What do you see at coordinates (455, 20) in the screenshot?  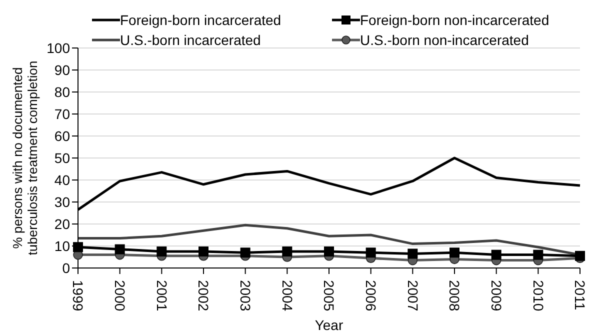 I see `legend-label: Foreign-born non-incarcerated` at bounding box center [455, 20].